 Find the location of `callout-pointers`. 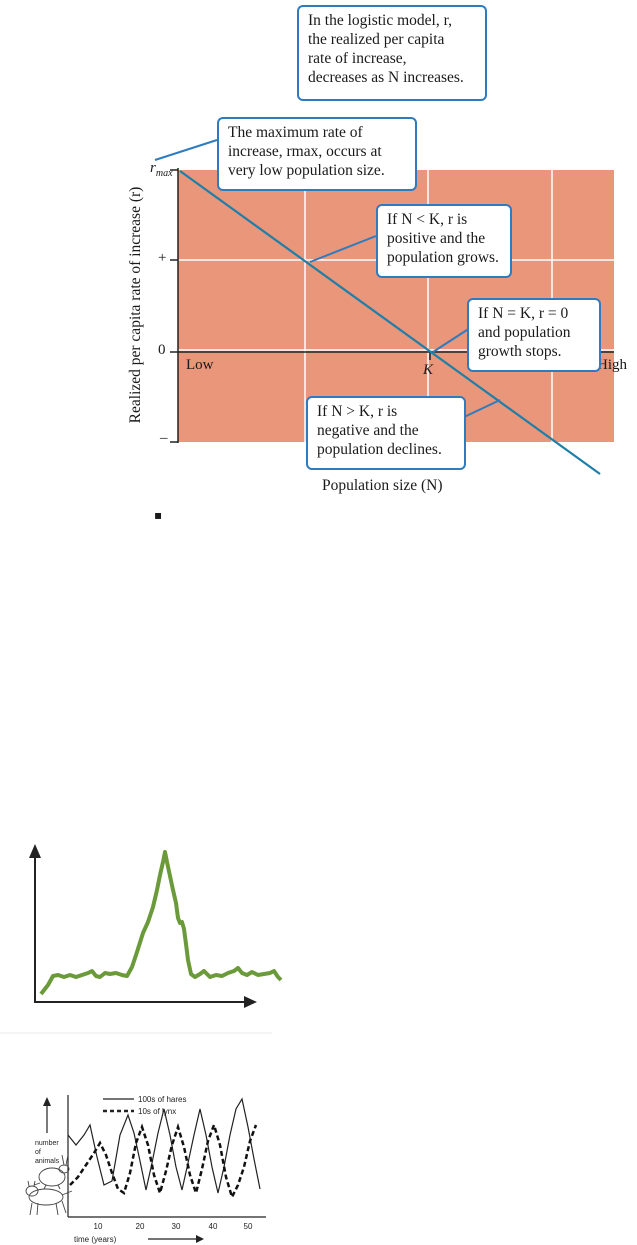

callout-pointers is located at coordinates (327, 279).